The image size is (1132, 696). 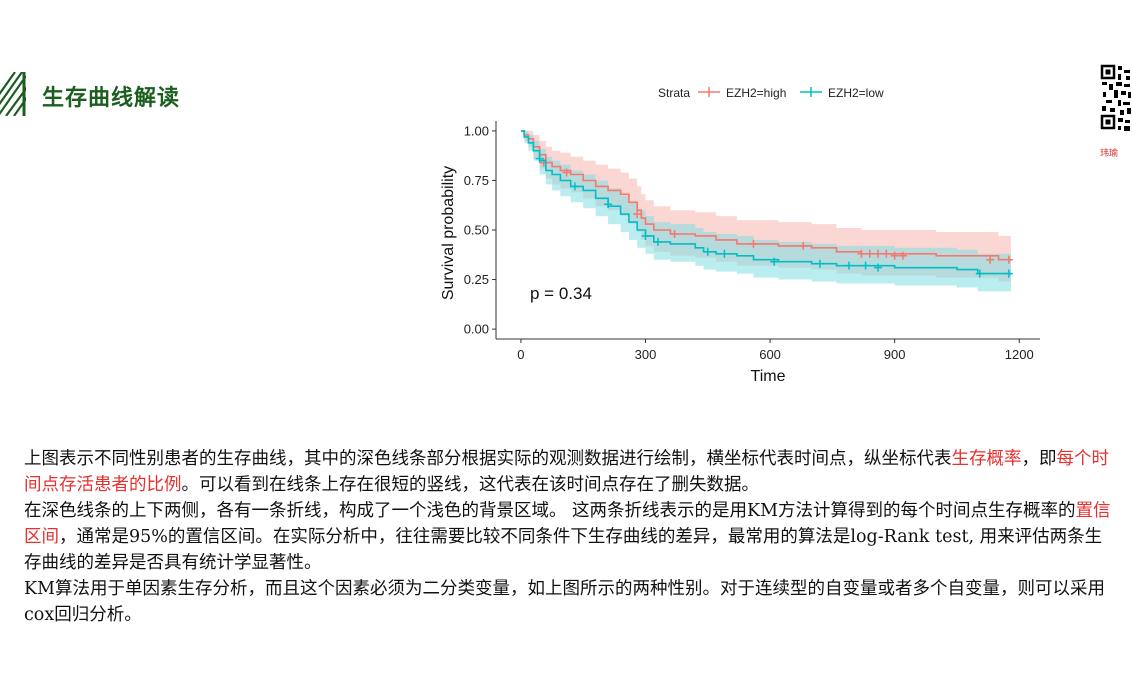 What do you see at coordinates (476, 329) in the screenshot?
I see `y-tick-label: 0.00` at bounding box center [476, 329].